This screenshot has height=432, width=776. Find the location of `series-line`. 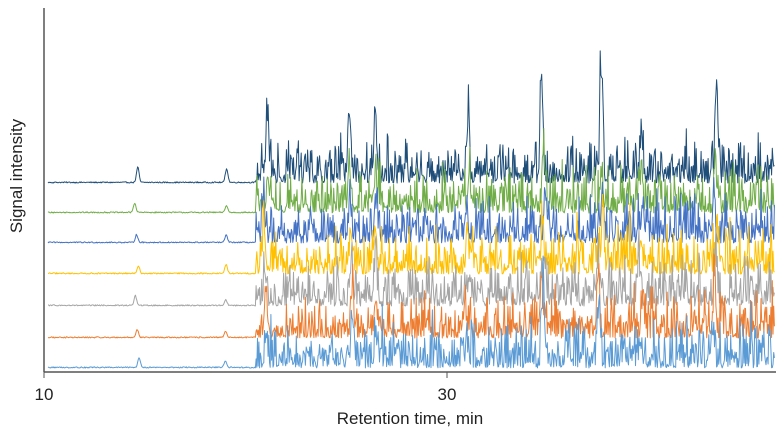

series-line is located at coordinates (411, 210).